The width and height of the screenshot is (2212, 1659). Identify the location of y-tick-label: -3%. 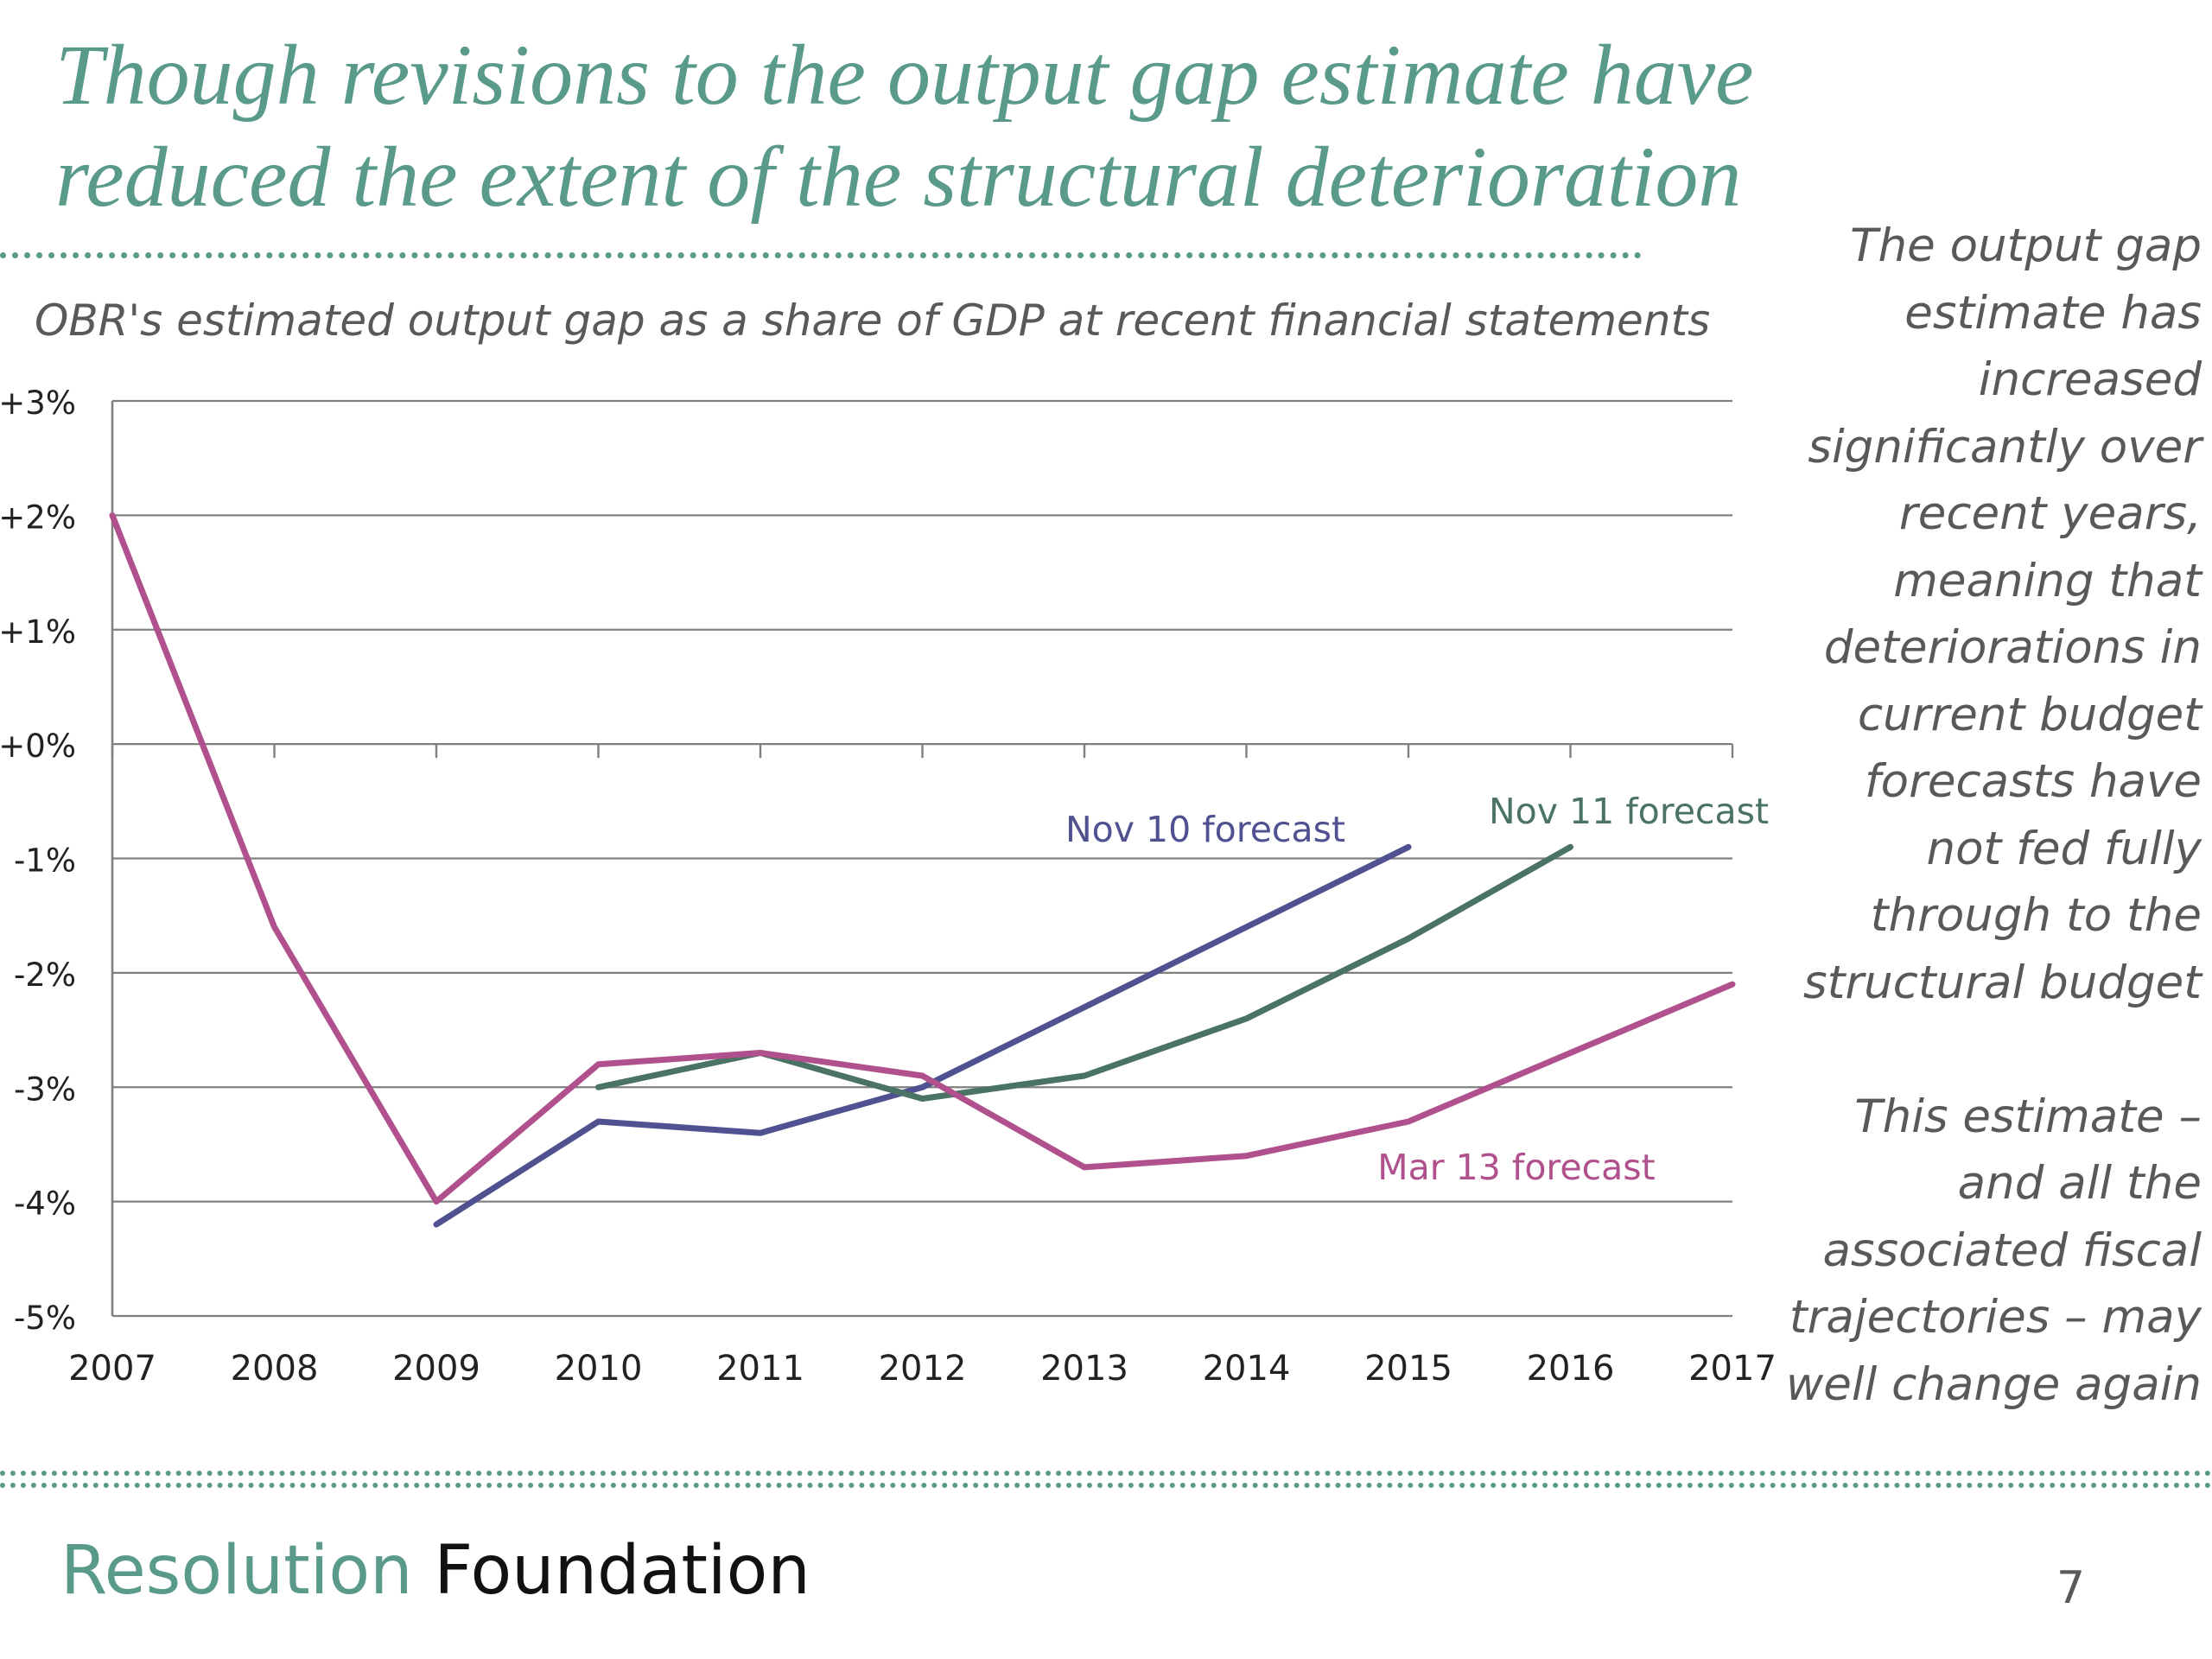
(45, 1089).